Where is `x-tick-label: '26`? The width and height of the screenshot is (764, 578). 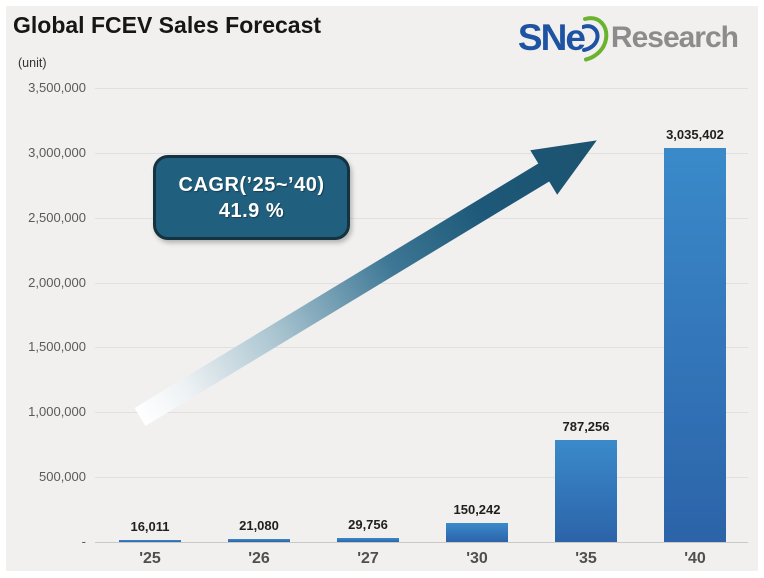
x-tick-label: '26 is located at coordinates (259, 558).